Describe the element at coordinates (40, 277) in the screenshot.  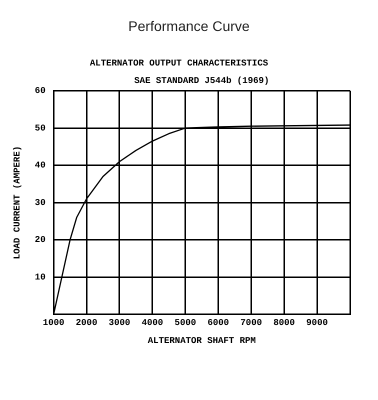
I see `y-tick-label: 10` at that location.